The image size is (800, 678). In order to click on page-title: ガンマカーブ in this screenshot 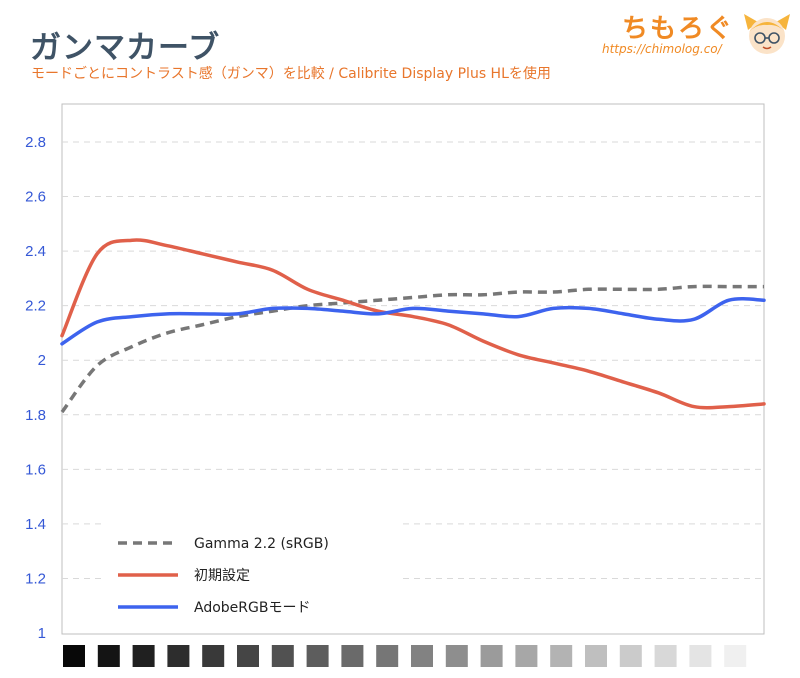, I will do `click(125, 48)`.